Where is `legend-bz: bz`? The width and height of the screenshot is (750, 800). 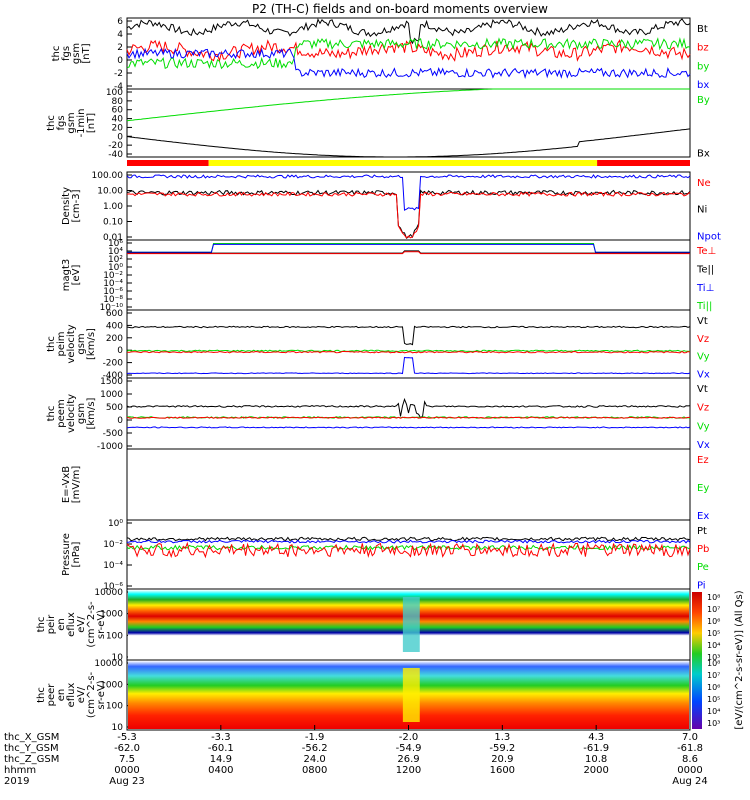 legend-bz: bz is located at coordinates (703, 48).